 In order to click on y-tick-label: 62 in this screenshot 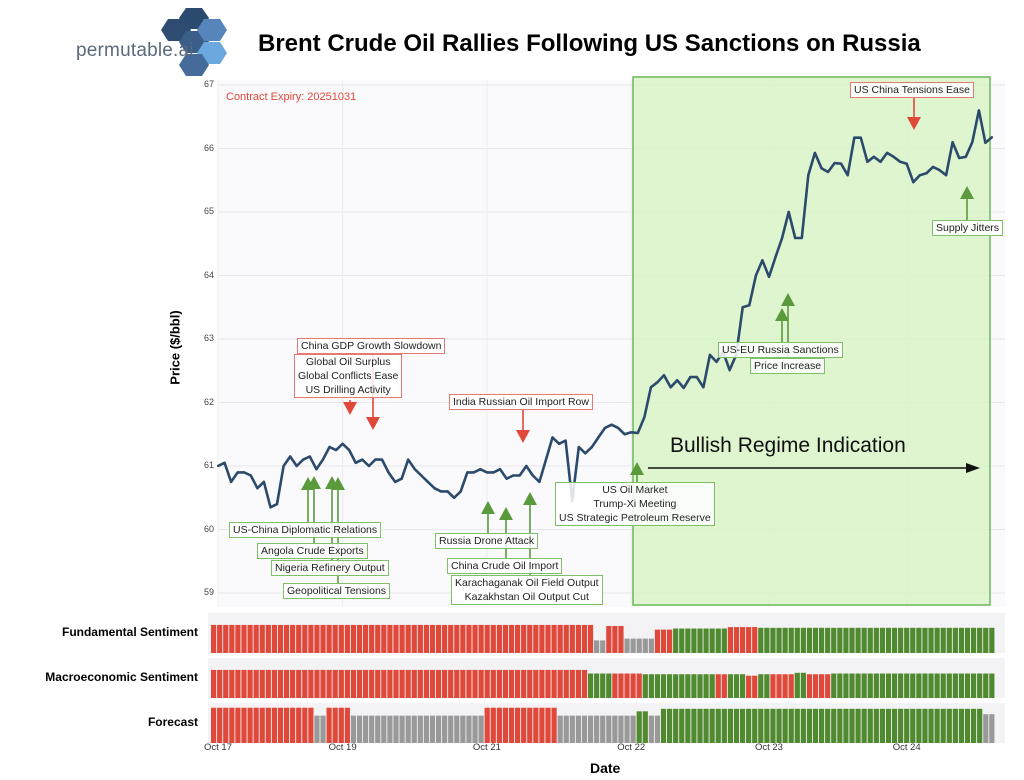, I will do `click(208, 401)`.